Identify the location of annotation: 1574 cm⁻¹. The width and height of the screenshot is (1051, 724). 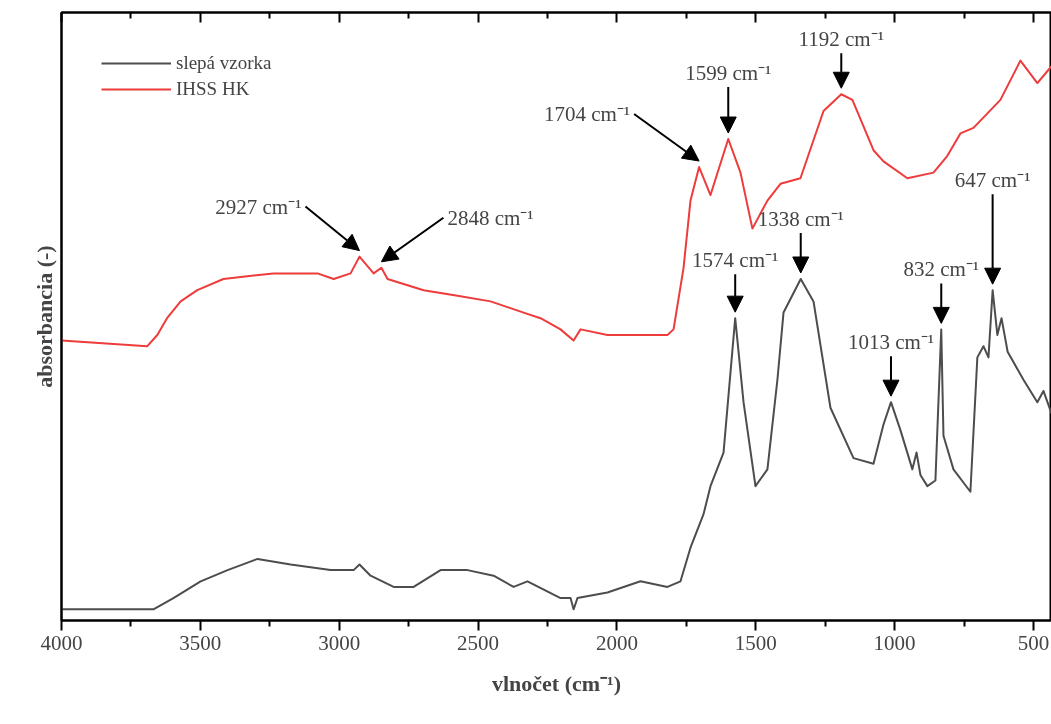
(735, 260).